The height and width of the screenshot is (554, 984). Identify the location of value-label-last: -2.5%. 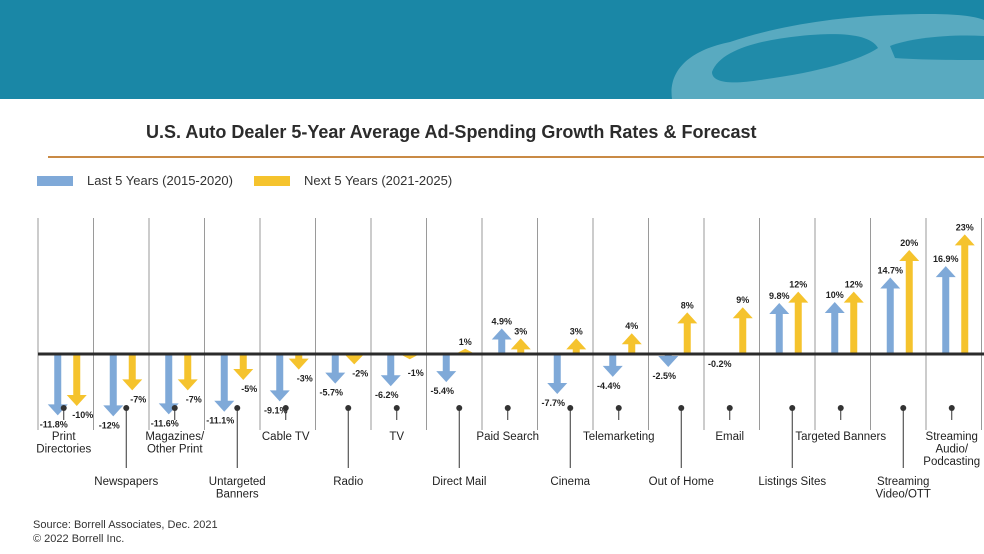
(664, 376).